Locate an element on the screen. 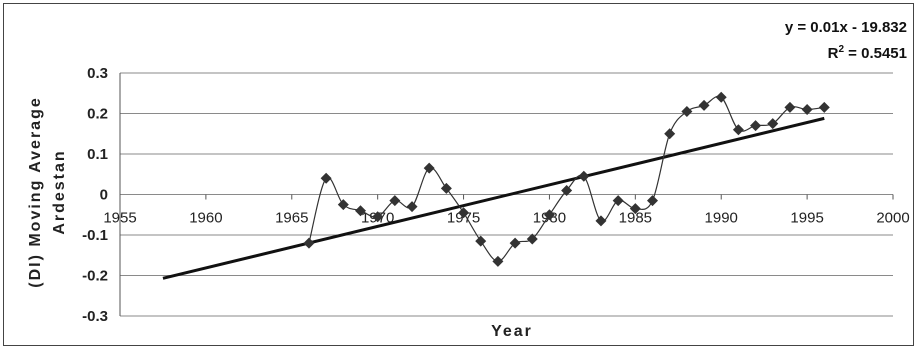  y-tick-label-5: -0.2 is located at coordinates (95, 276).